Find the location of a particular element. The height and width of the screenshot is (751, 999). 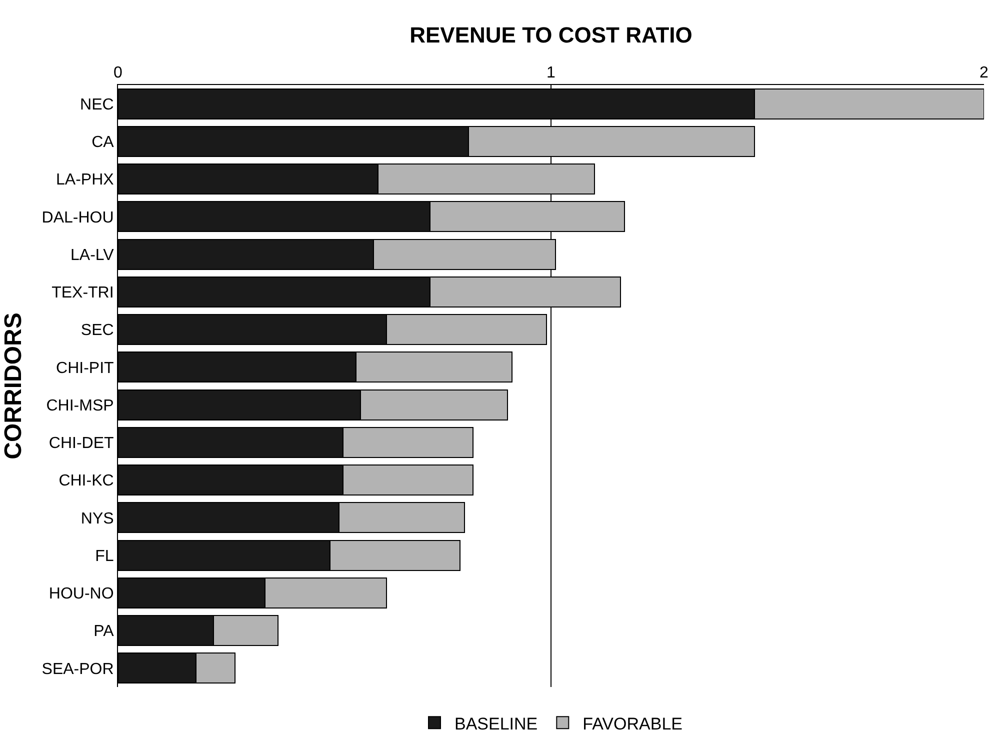

legend-label: FAVORABLE is located at coordinates (632, 724).